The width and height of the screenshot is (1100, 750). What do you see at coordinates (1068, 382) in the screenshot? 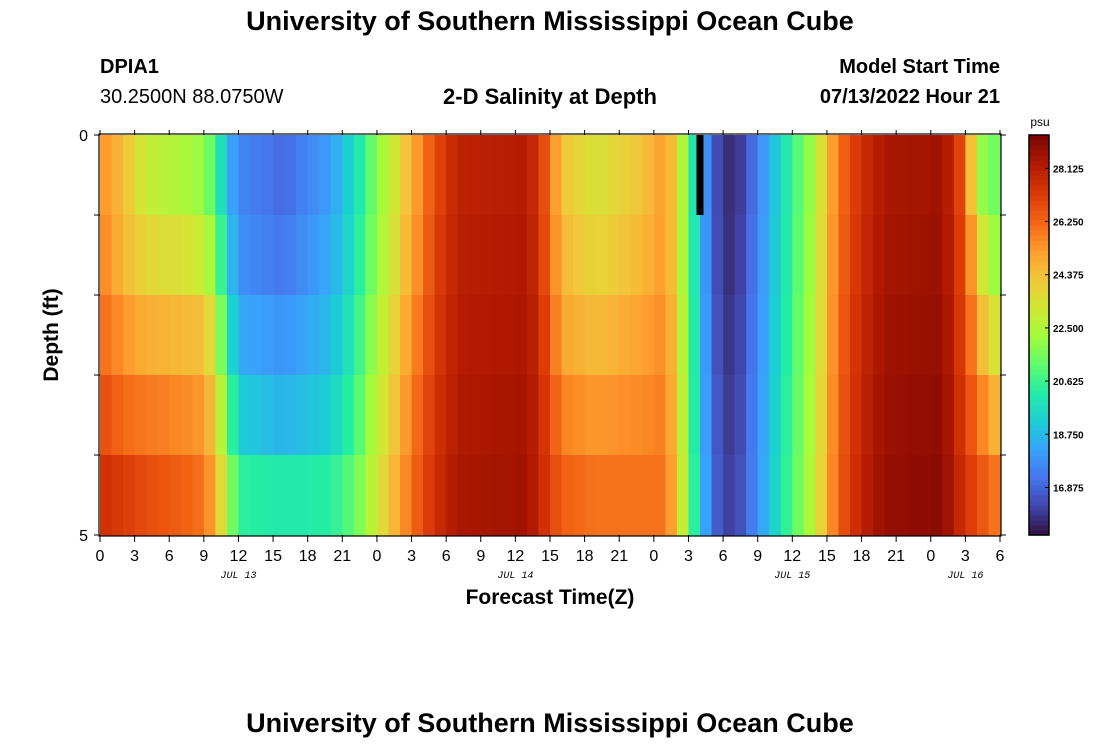
I see `colorbar-tick-label: 20.625` at bounding box center [1068, 382].